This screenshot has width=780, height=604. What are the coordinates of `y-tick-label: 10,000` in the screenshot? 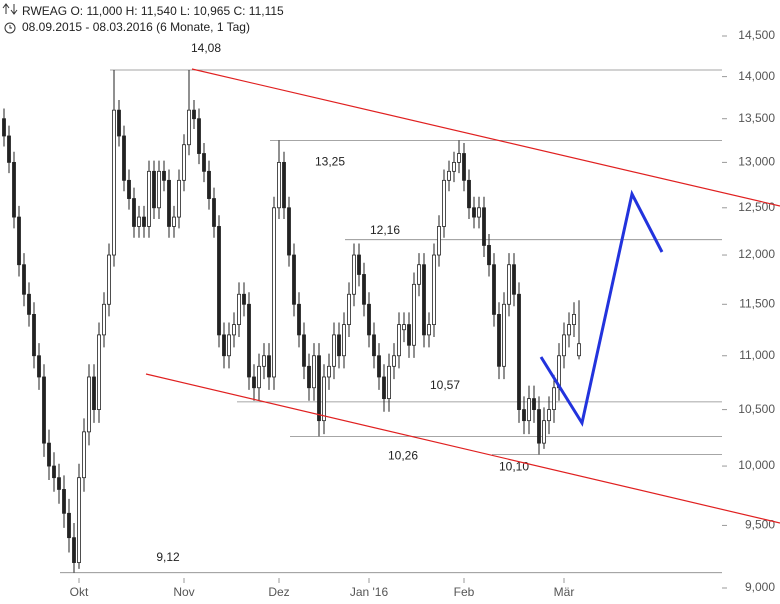 It's located at (756, 465).